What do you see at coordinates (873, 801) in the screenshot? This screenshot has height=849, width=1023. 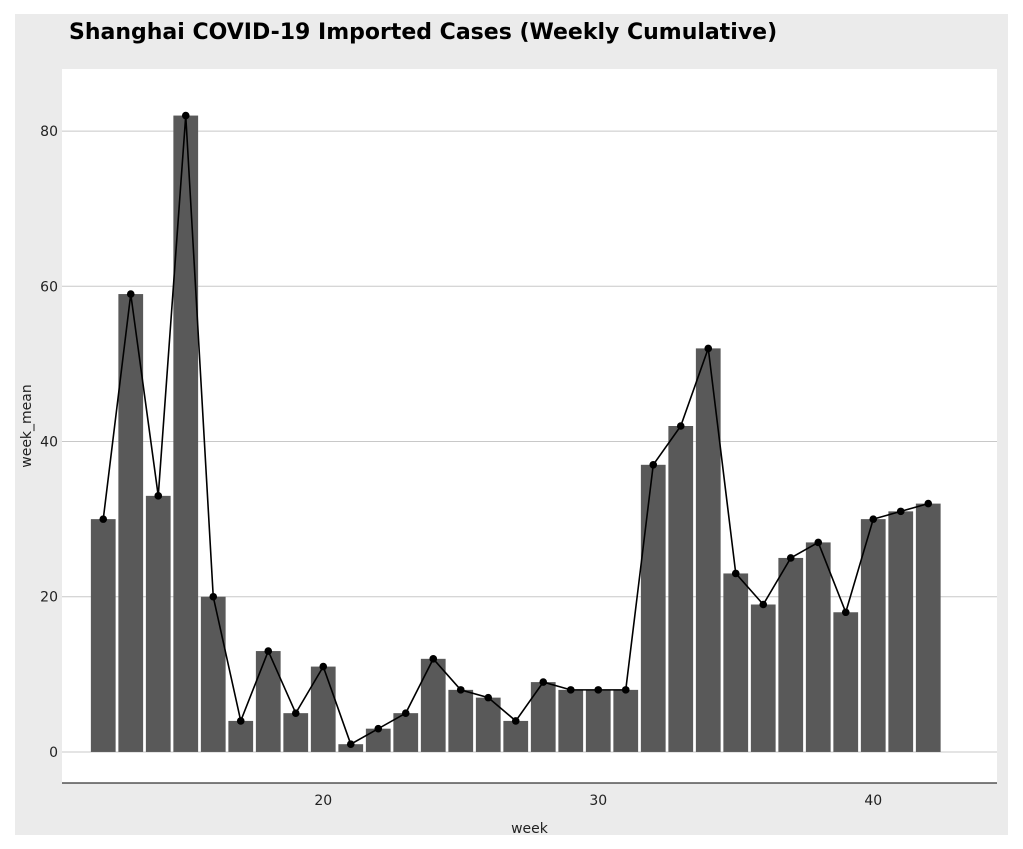 I see `x-tick-label: 40` at bounding box center [873, 801].